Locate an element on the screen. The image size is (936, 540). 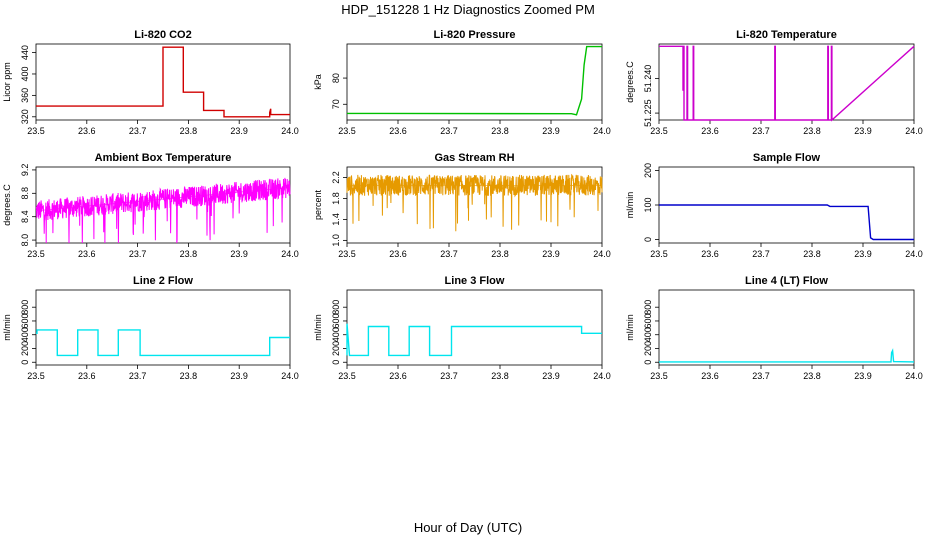
figure-title: HDP_151228 1 Hz Diagnostics Zoomed PM is located at coordinates (468, 9).